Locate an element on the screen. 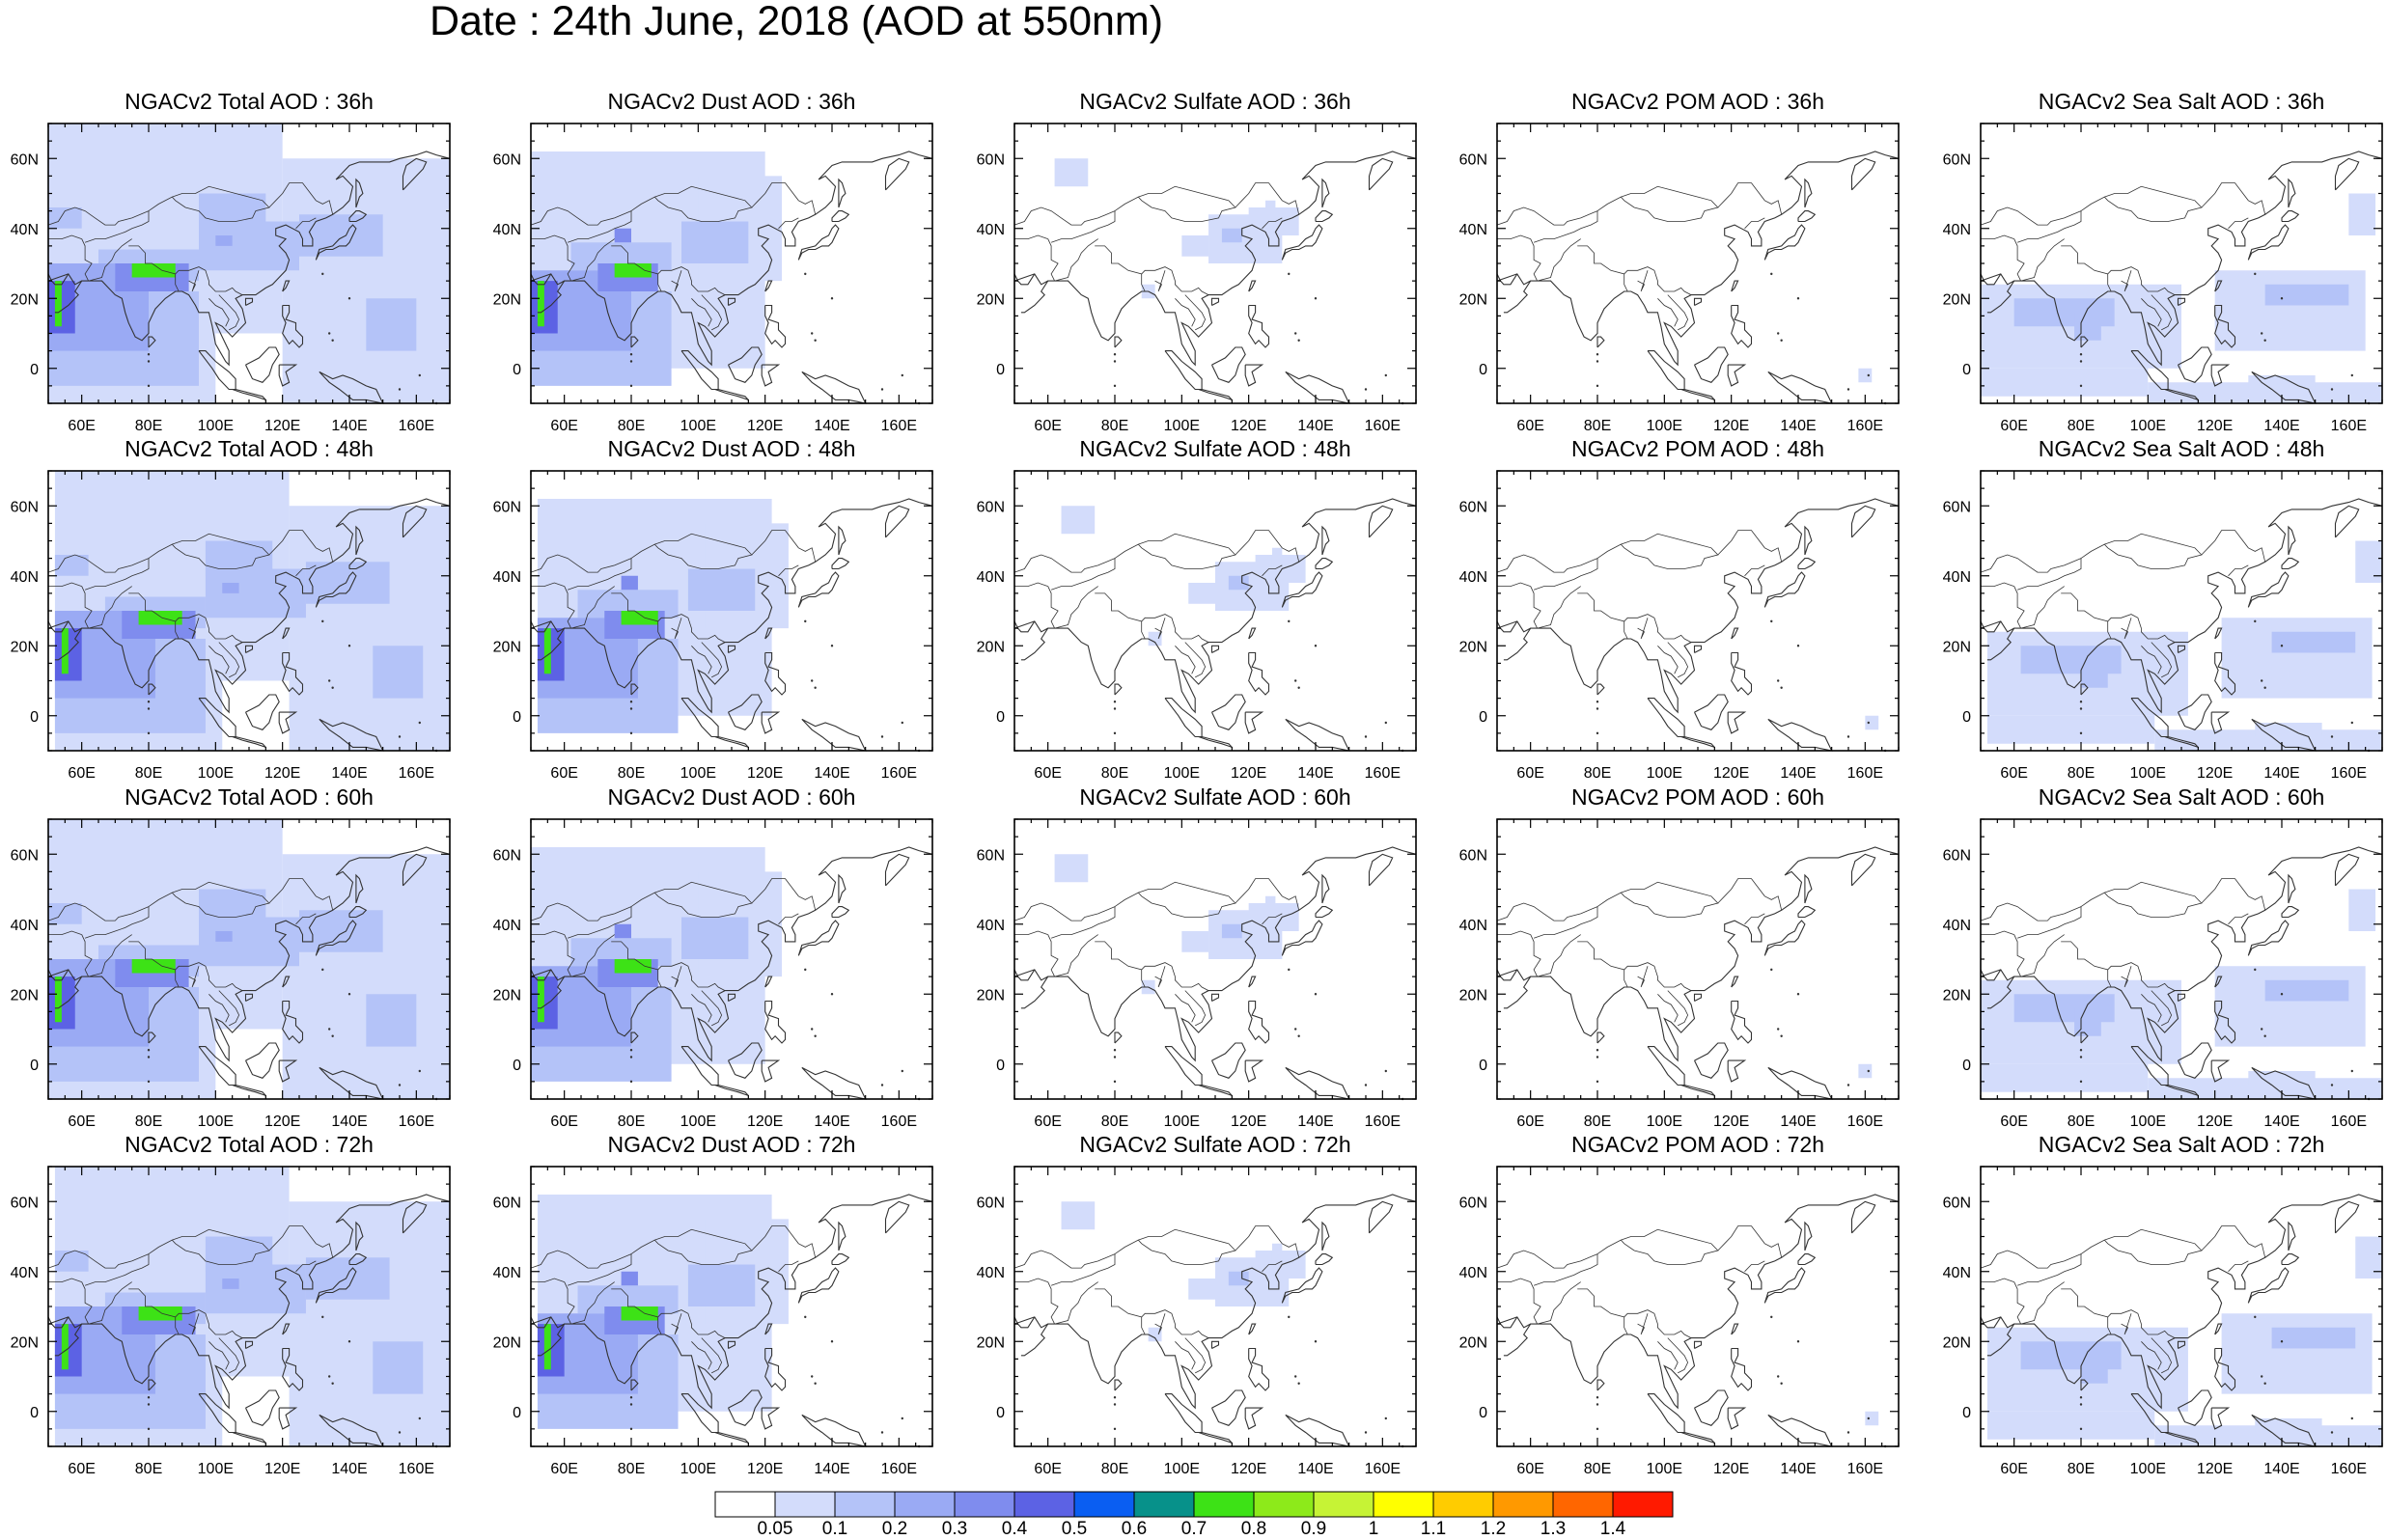 This screenshot has width=2387, height=1540. lat-tick-label: 0 is located at coordinates (1966, 1413).